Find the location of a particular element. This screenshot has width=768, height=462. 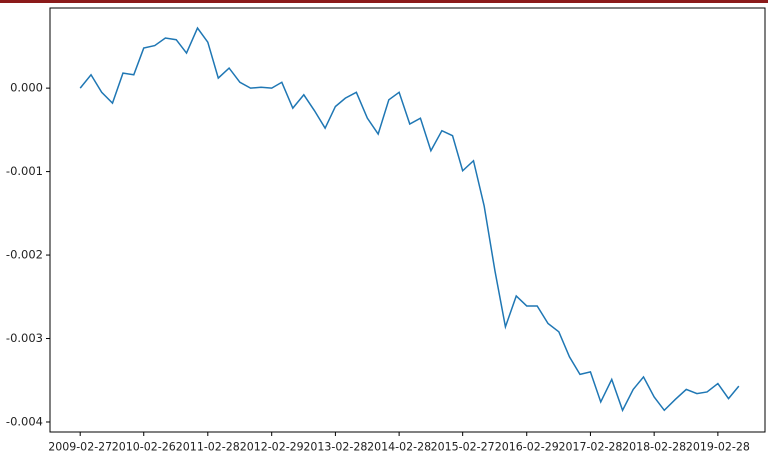

x-tick-label: 2014-02-28 is located at coordinates (399, 447).